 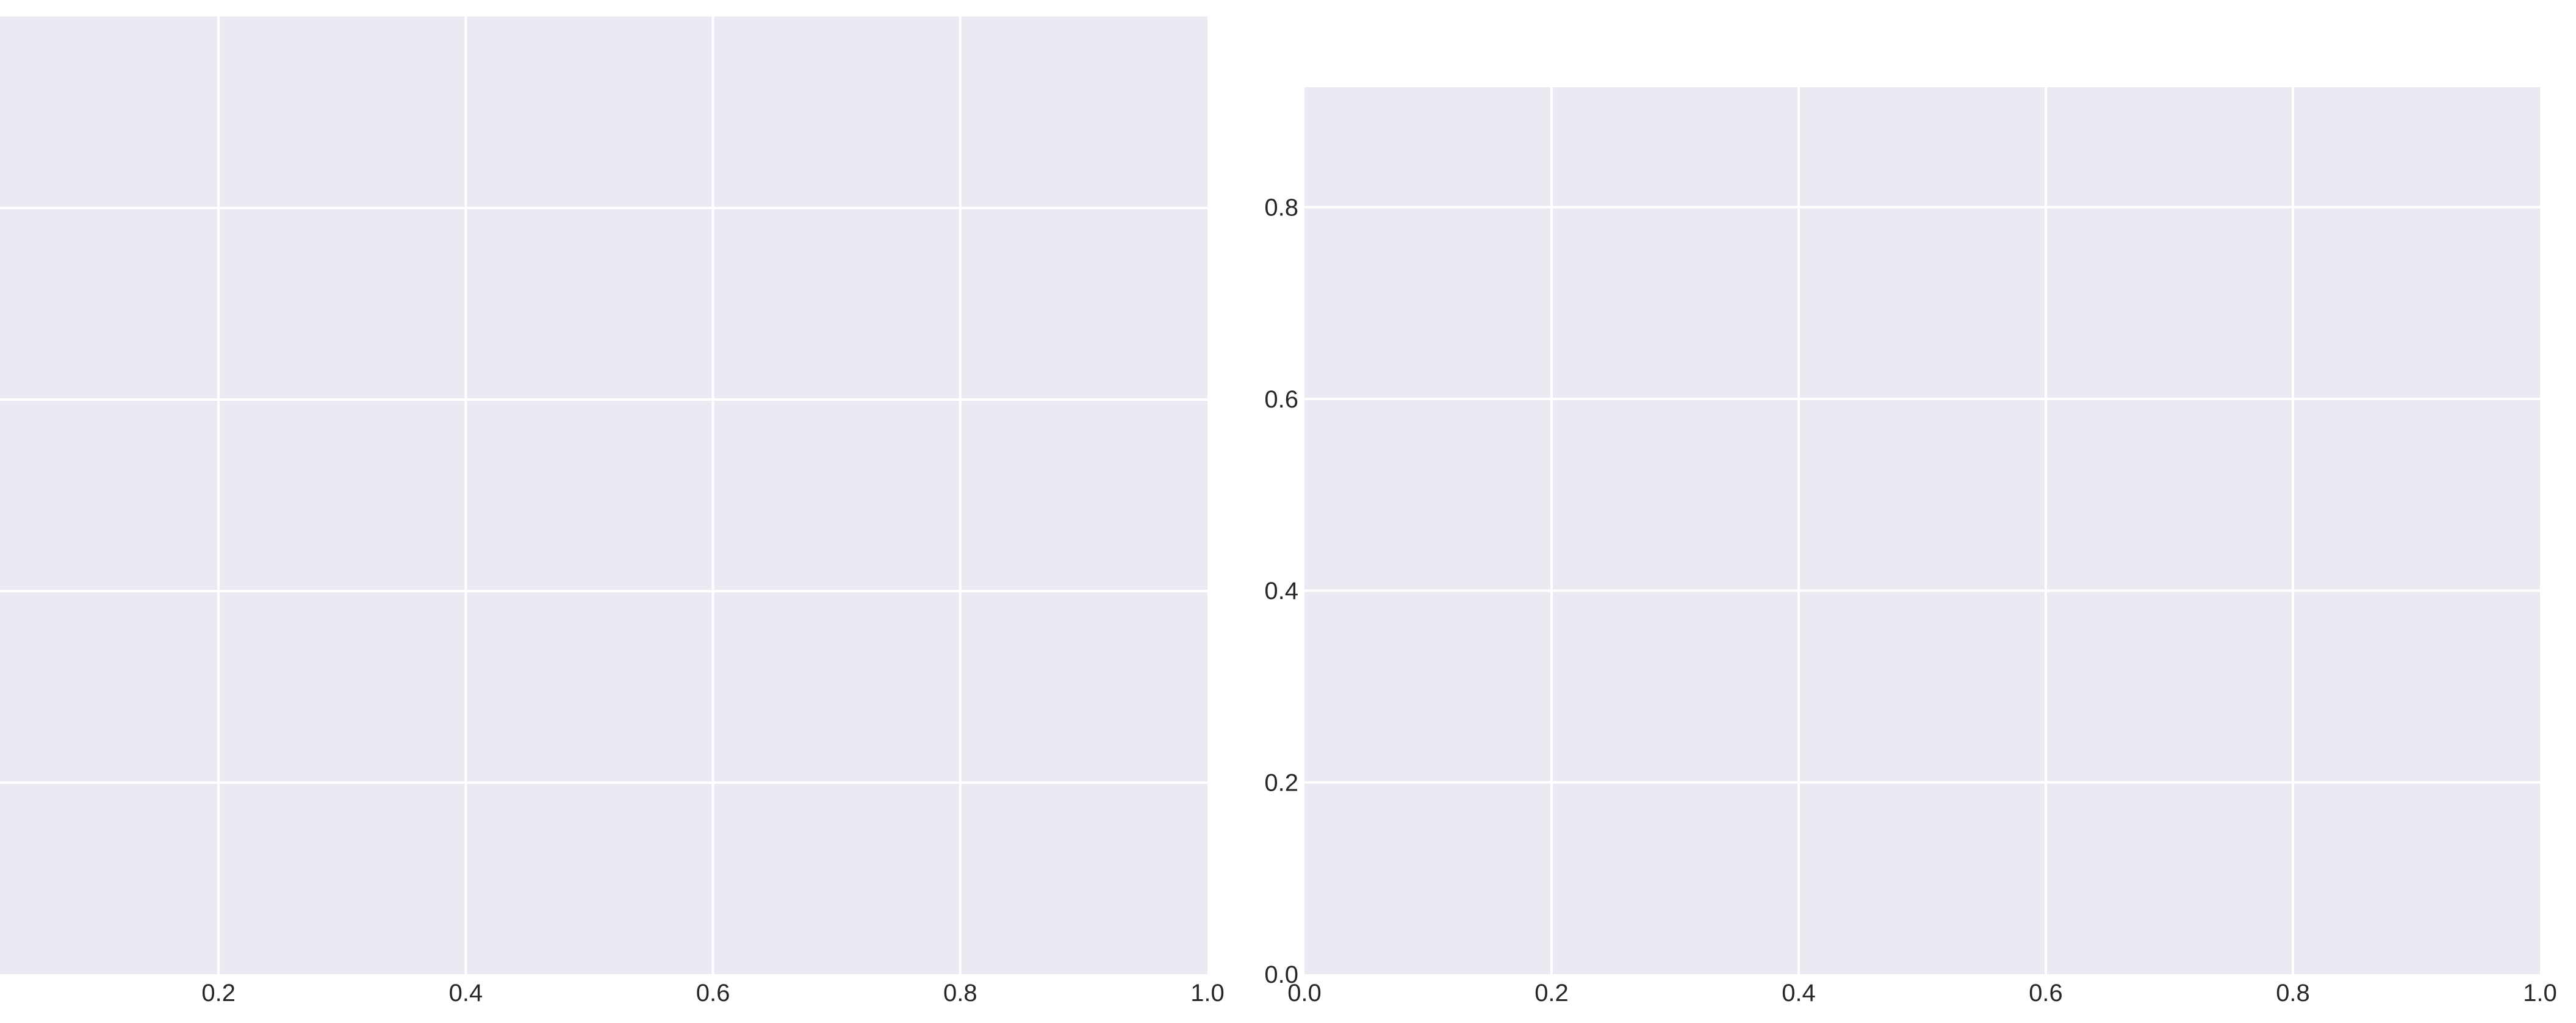 I want to click on y-tick-label: 0.6, so click(x=1281, y=400).